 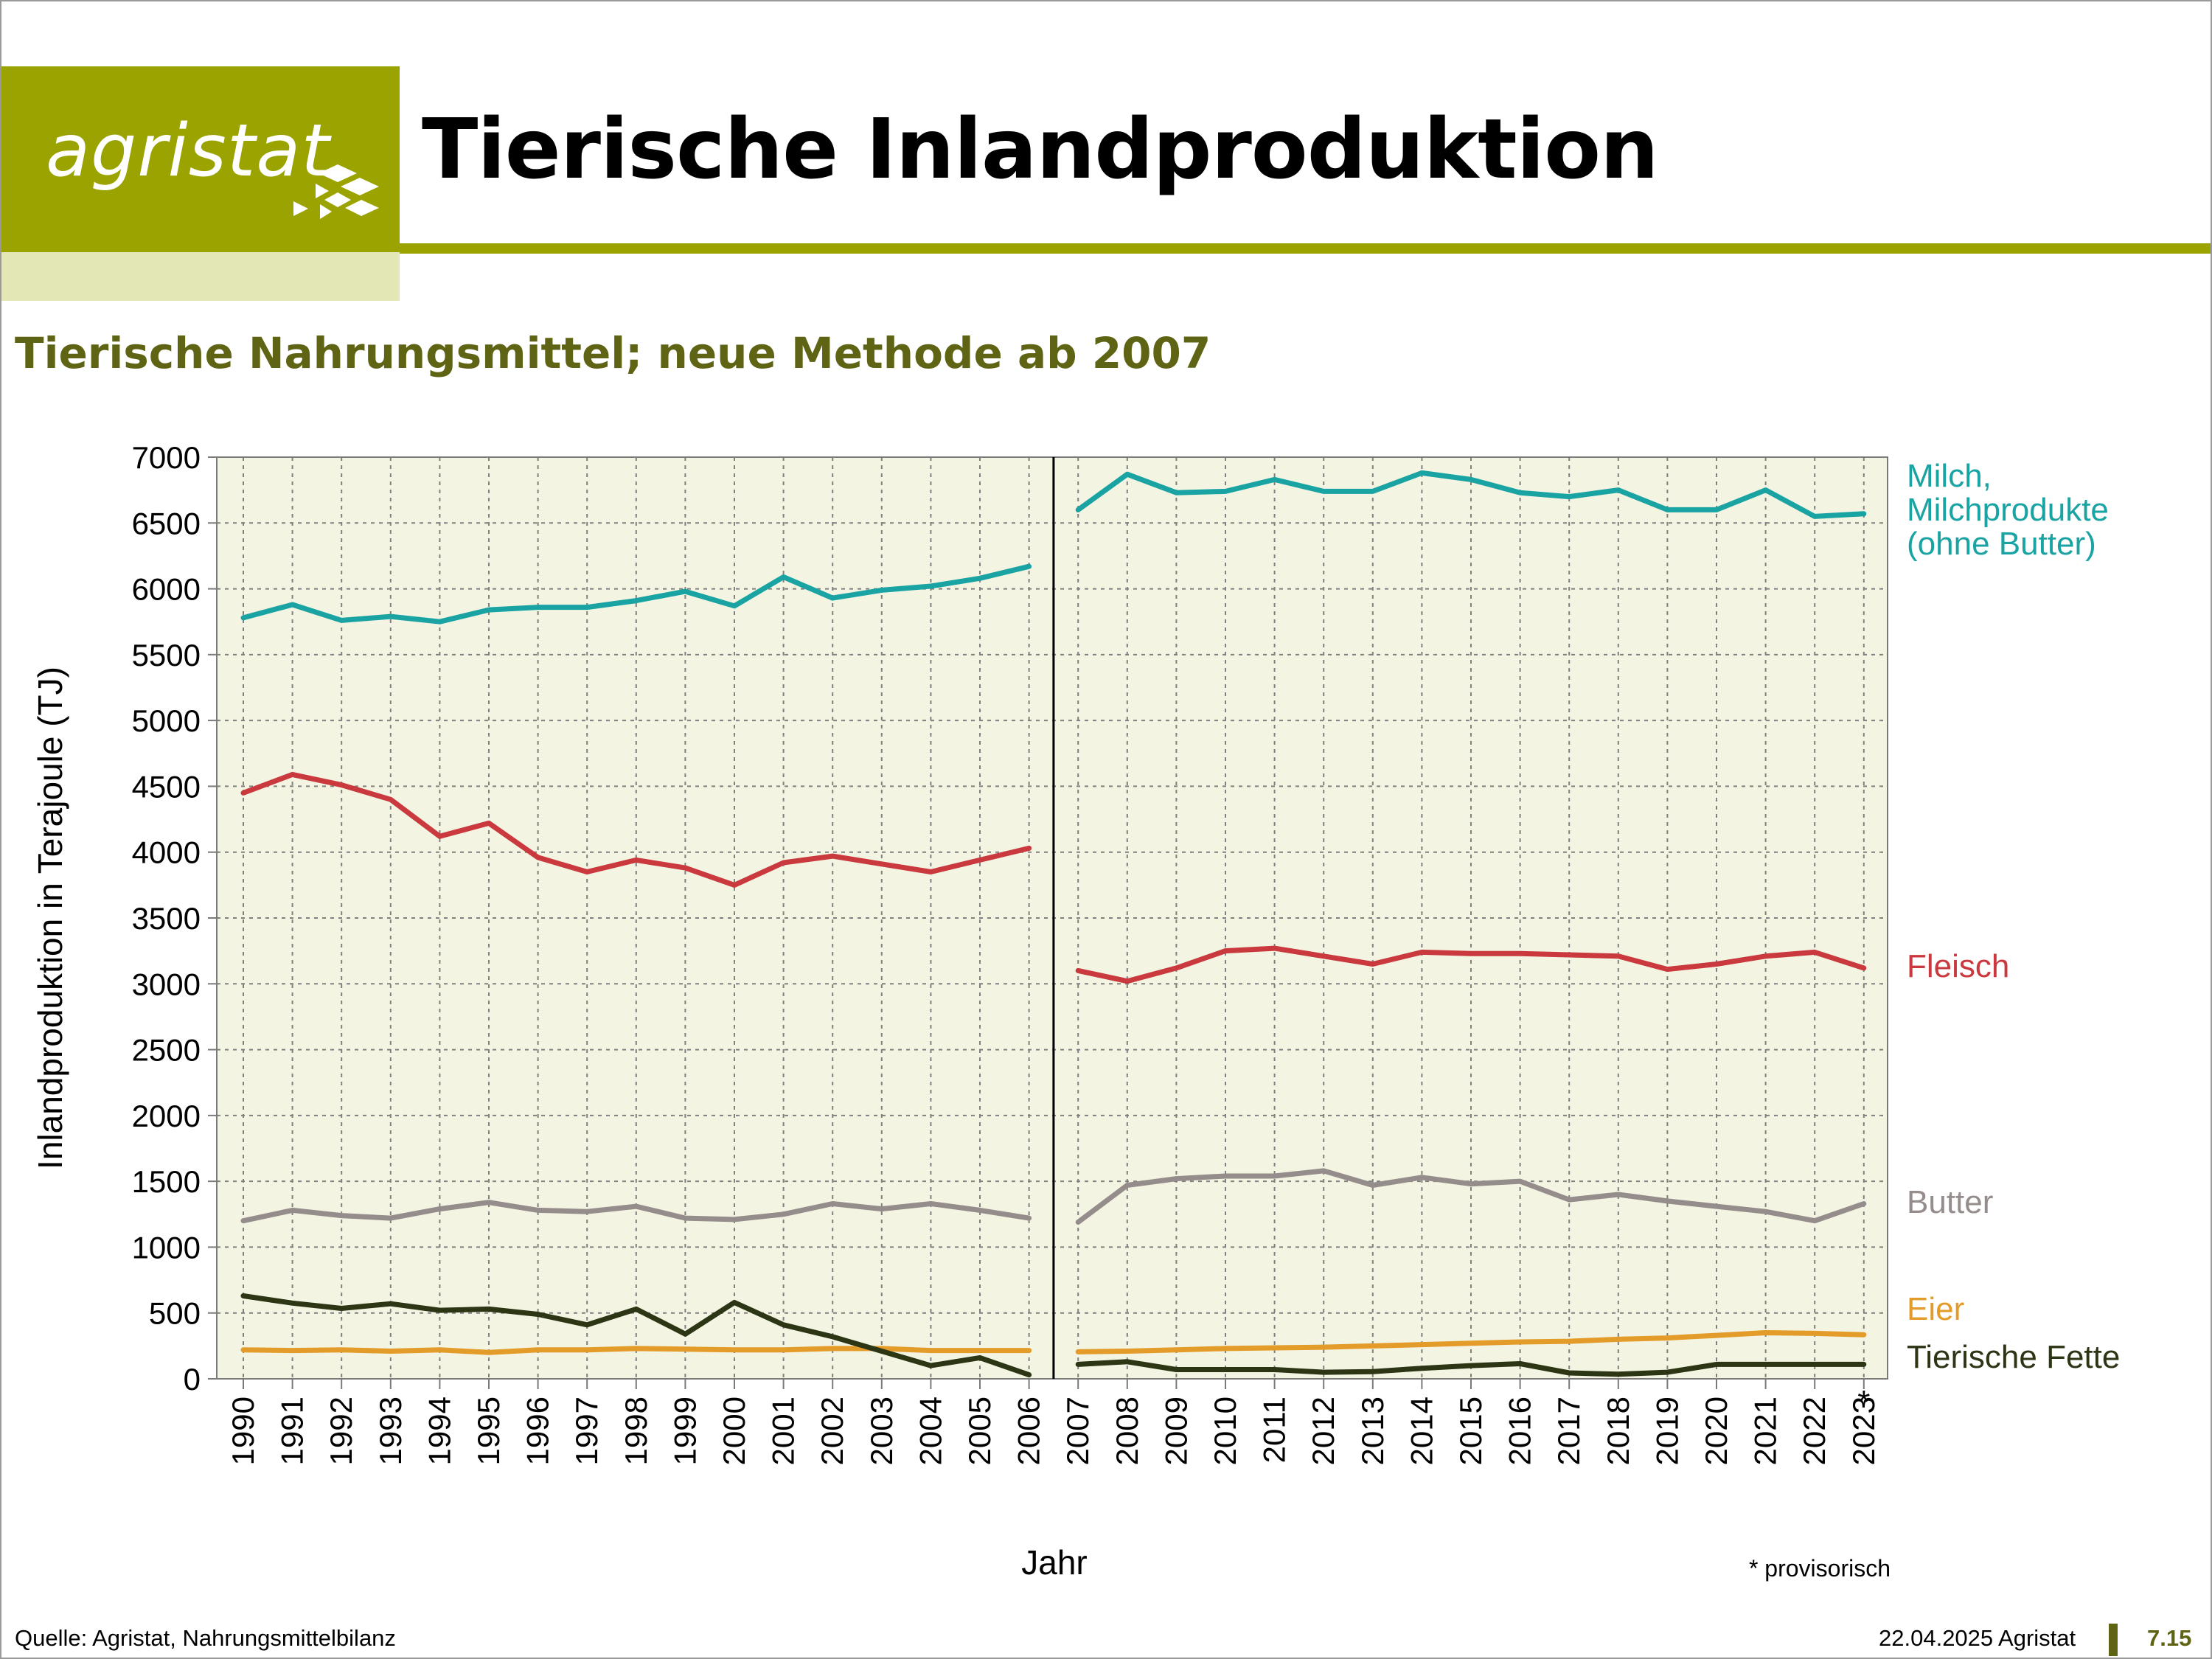 What do you see at coordinates (192, 1379) in the screenshot?
I see `y-tick-label: 0` at bounding box center [192, 1379].